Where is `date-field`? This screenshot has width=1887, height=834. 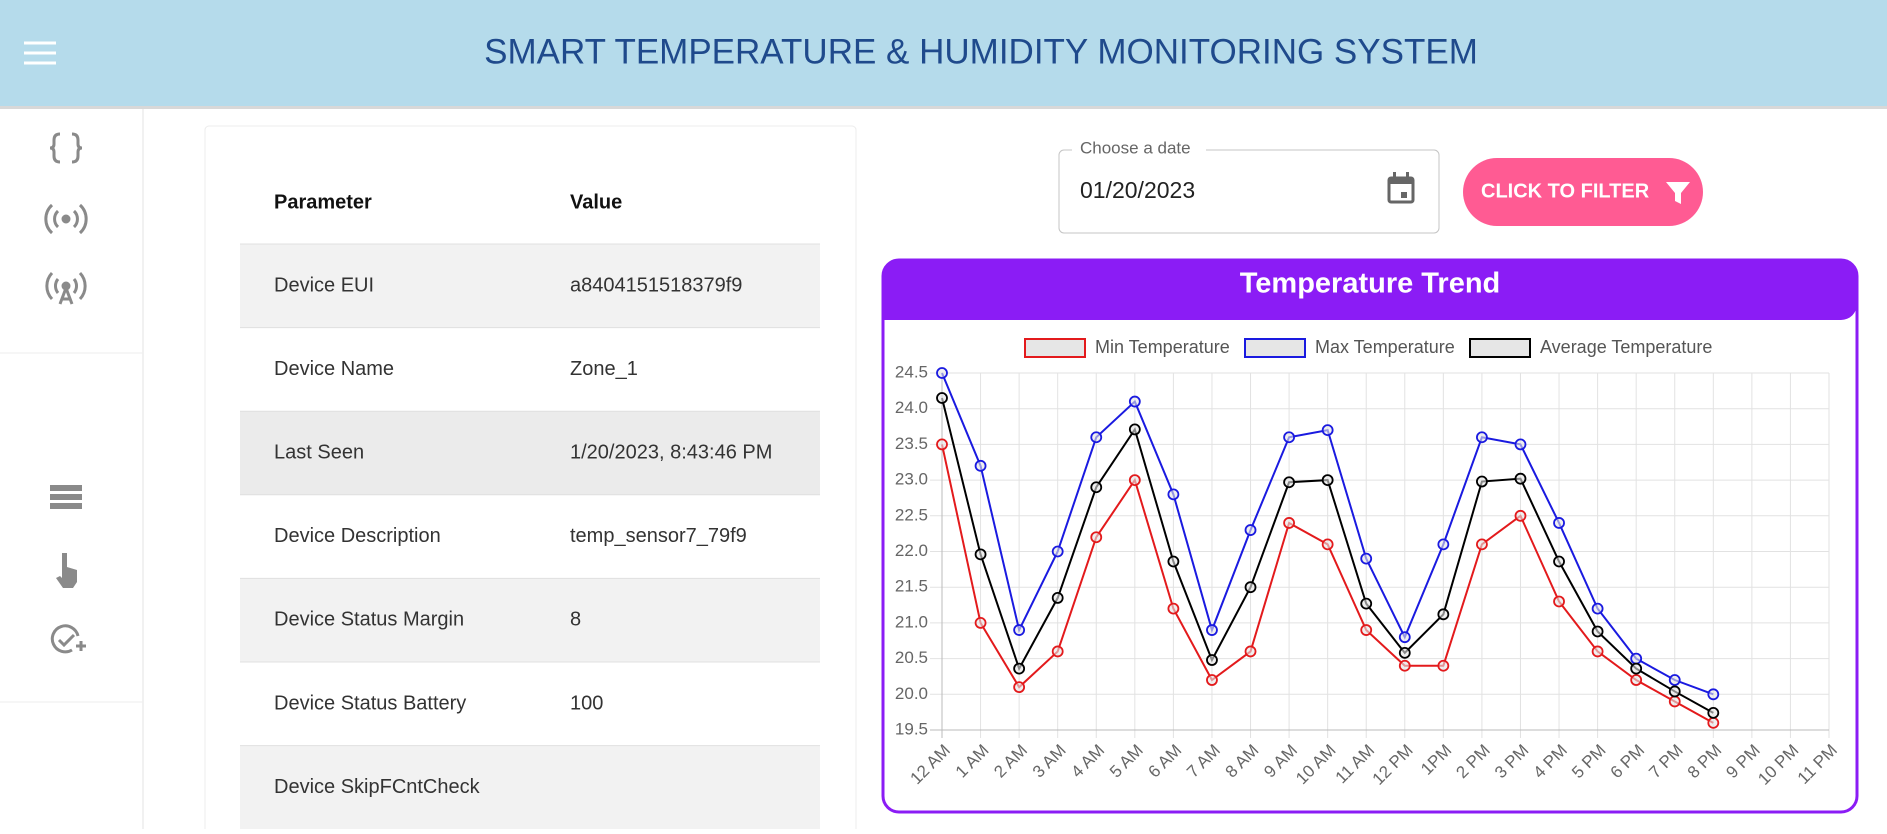 date-field is located at coordinates (1249, 191).